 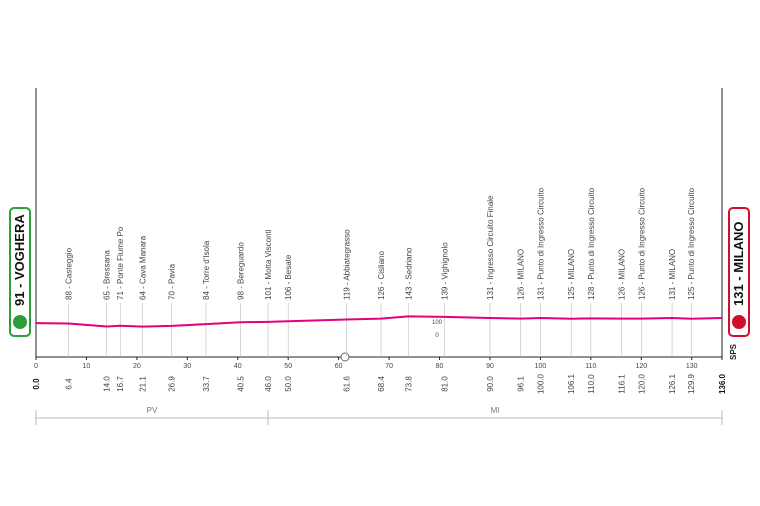 I want to click on km-label: 90.0, so click(x=490, y=384).